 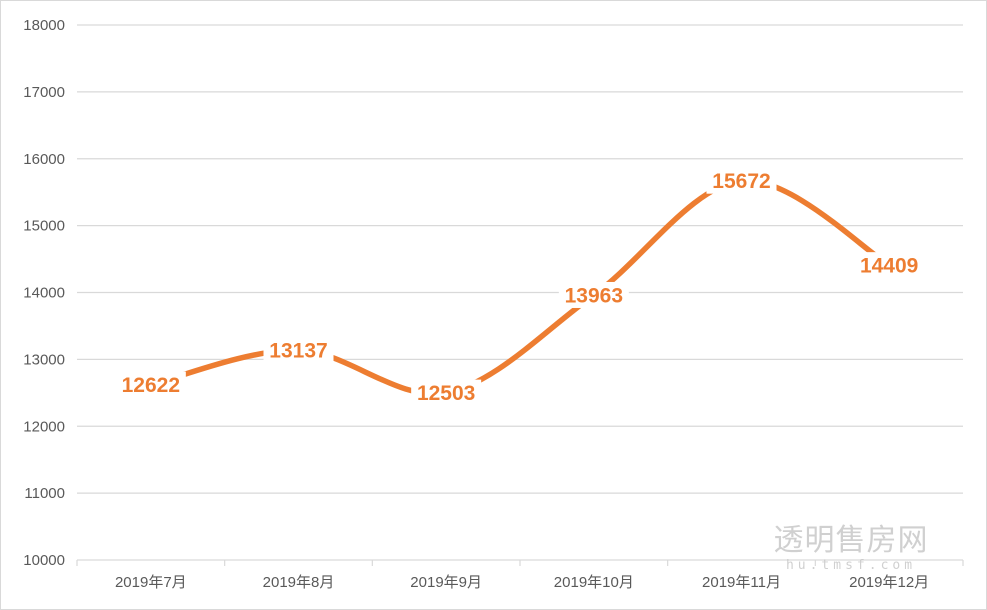 I want to click on y-tick-label: 10000, so click(x=44, y=560).